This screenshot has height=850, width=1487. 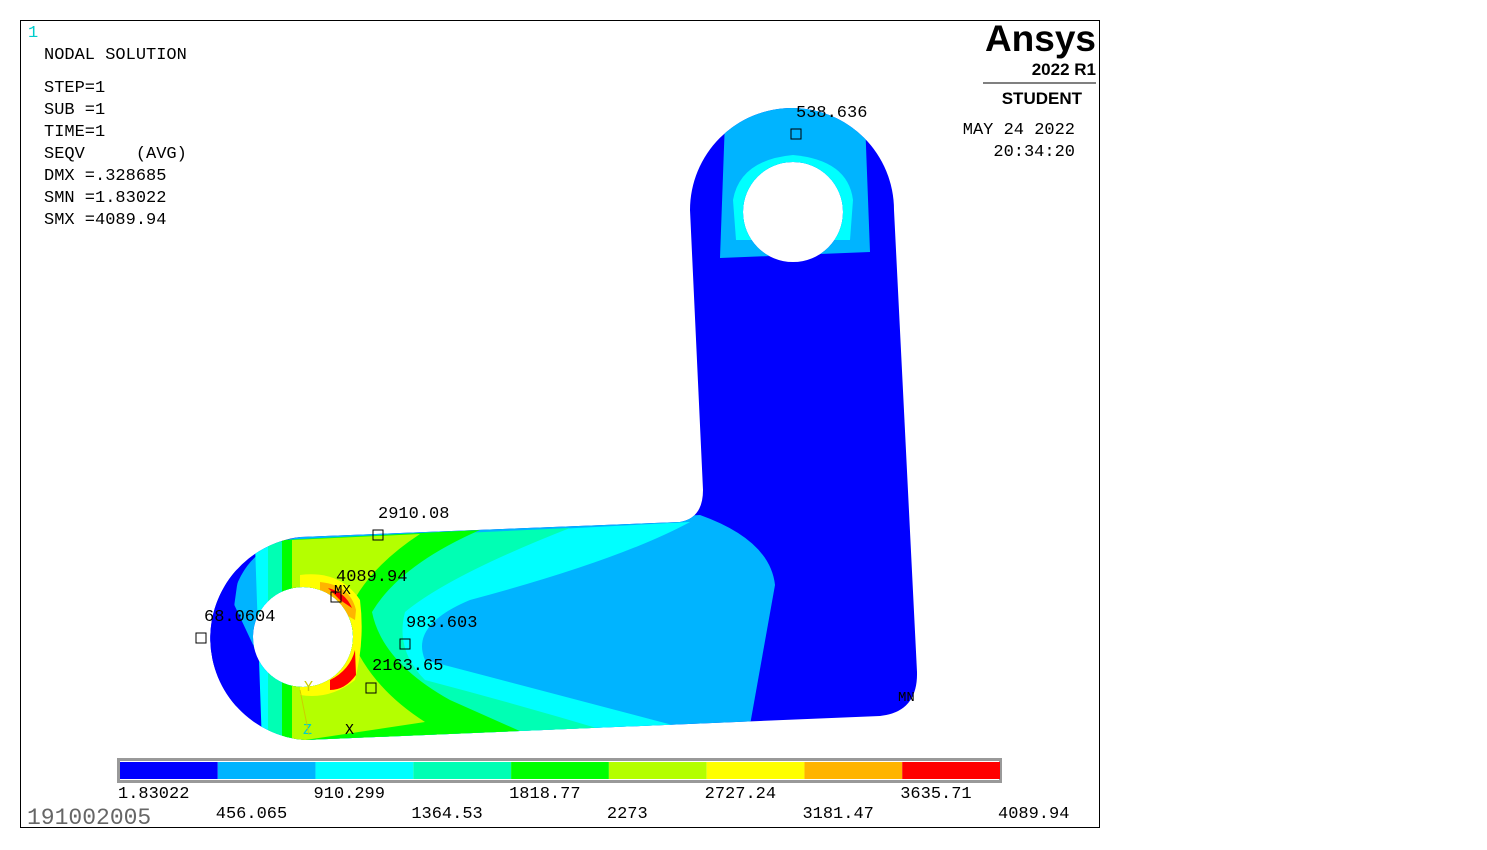 What do you see at coordinates (349, 794) in the screenshot?
I see `legend-label: 910.299` at bounding box center [349, 794].